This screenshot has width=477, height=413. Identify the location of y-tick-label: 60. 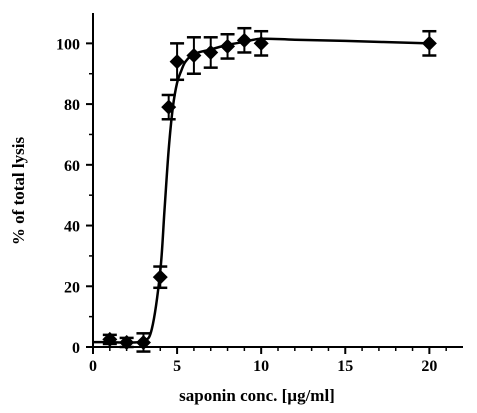
(72, 166).